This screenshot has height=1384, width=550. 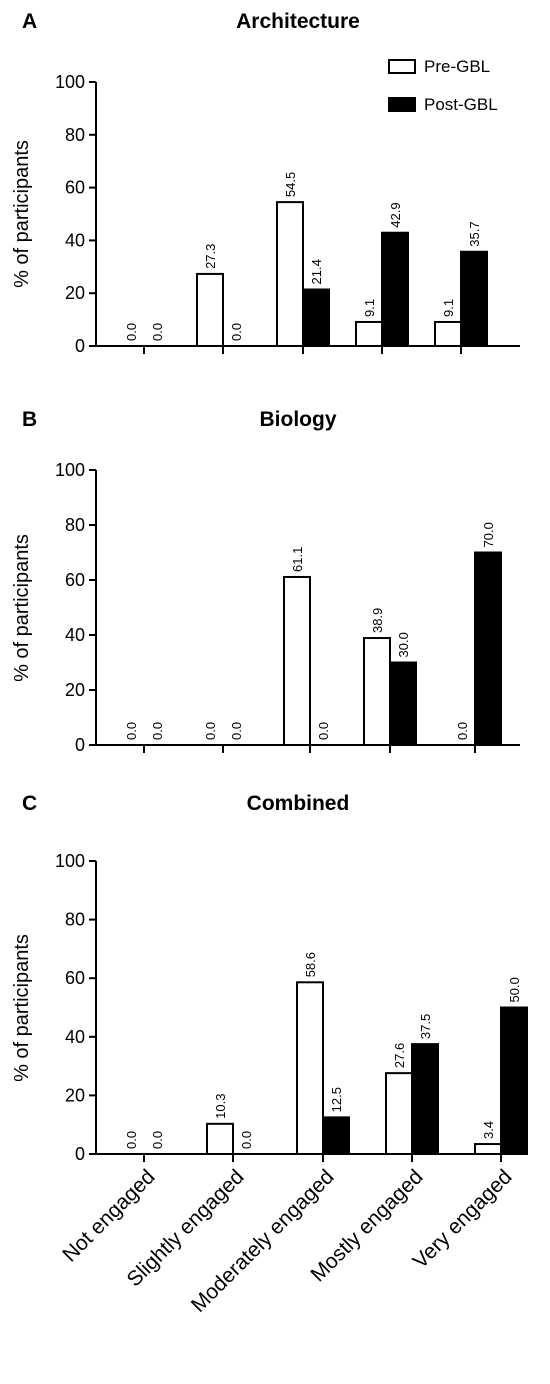 I want to click on legend-label: Post-GBL, so click(x=461, y=104).